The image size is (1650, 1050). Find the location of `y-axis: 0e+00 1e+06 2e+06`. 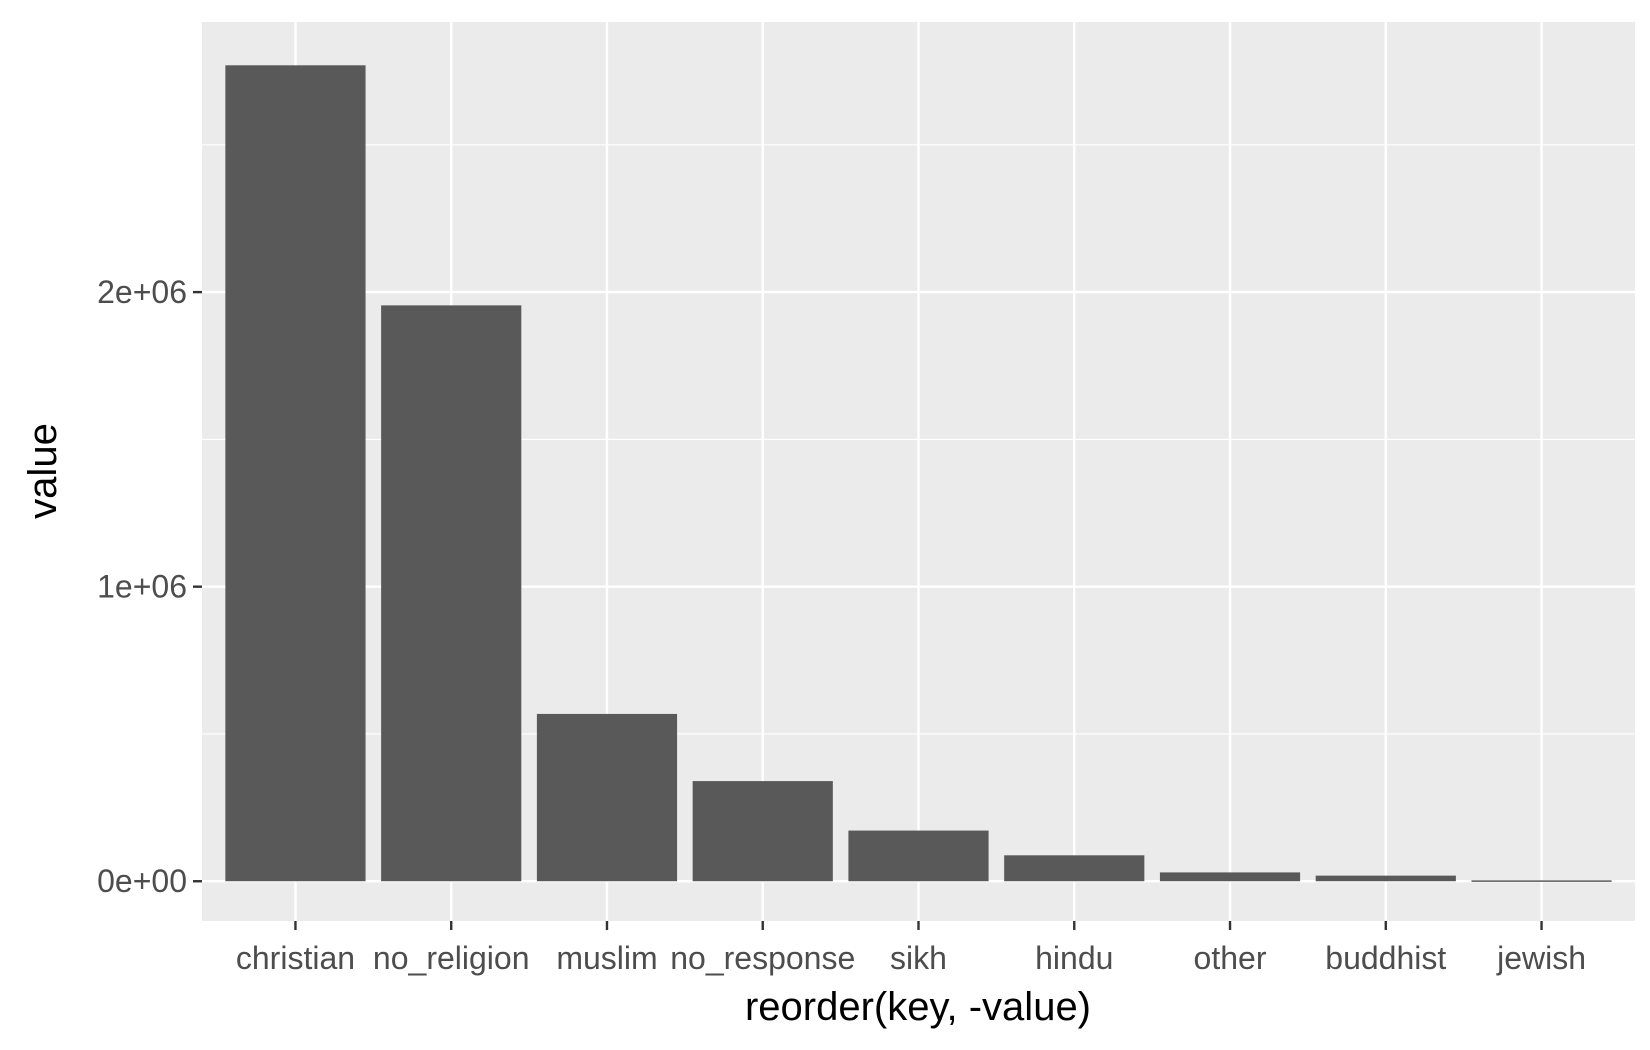

y-axis: 0e+00 1e+06 2e+06 is located at coordinates (149, 586).